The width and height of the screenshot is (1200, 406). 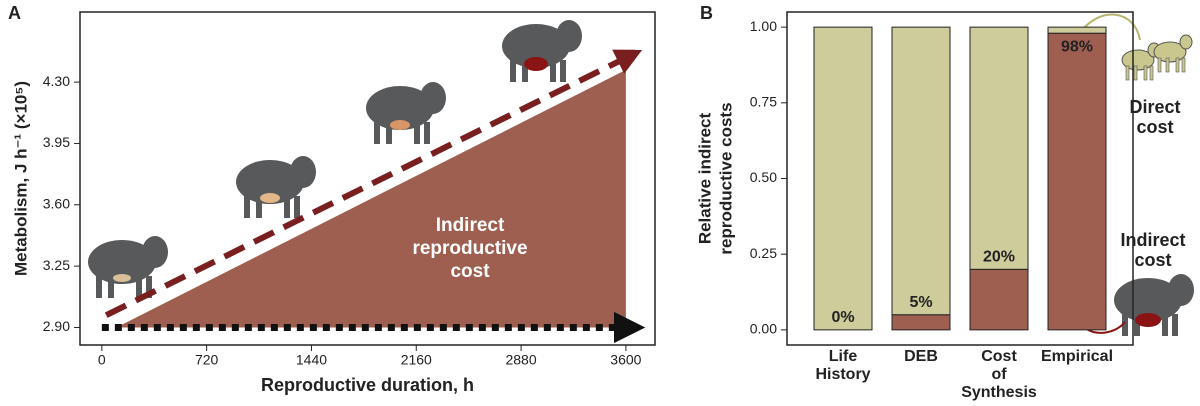 I want to click on y-tick-label: 2.90, so click(x=56, y=326).